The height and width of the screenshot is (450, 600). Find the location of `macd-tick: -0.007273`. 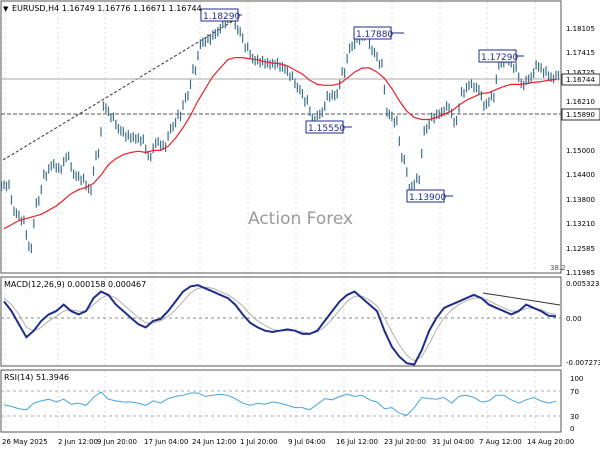

macd-tick: -0.007273 is located at coordinates (583, 363).